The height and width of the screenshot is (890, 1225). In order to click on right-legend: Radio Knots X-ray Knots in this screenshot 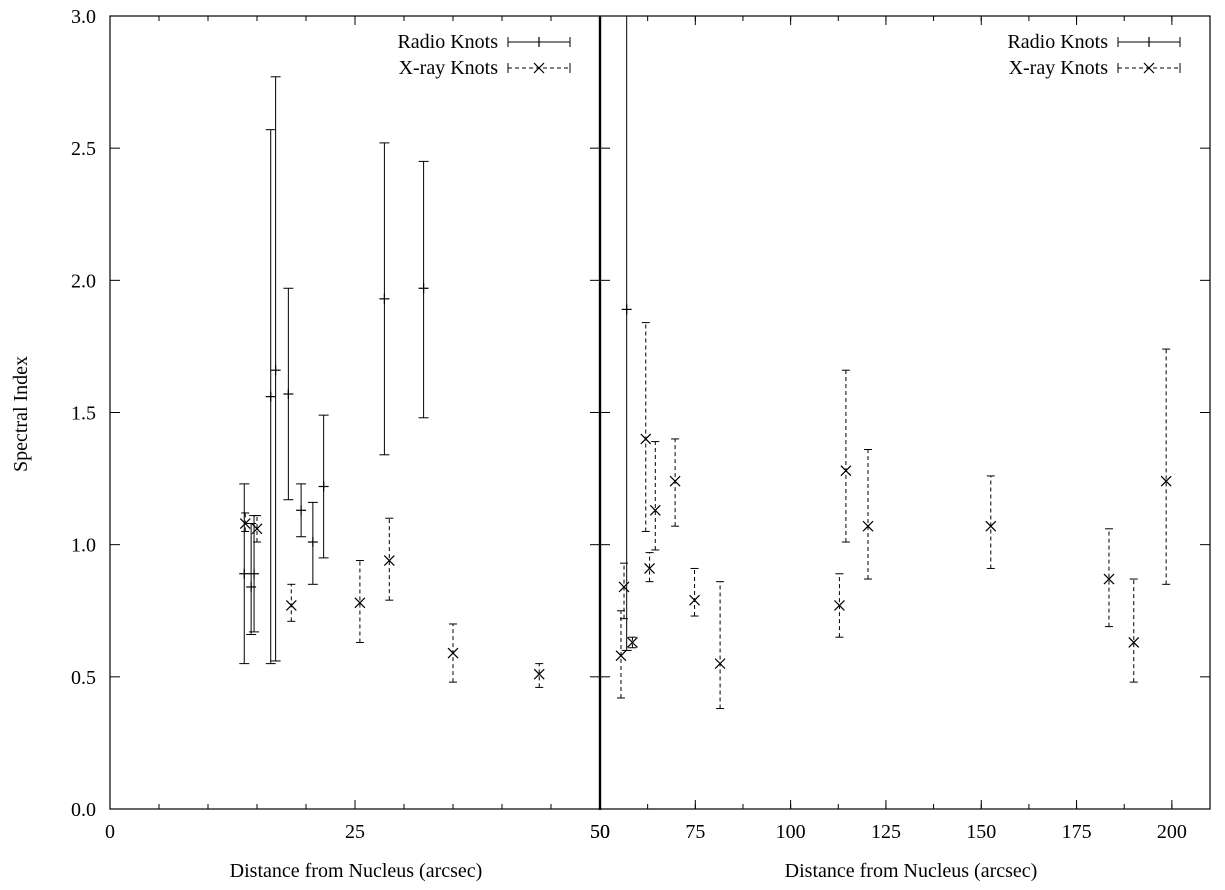, I will do `click(1093, 55)`.